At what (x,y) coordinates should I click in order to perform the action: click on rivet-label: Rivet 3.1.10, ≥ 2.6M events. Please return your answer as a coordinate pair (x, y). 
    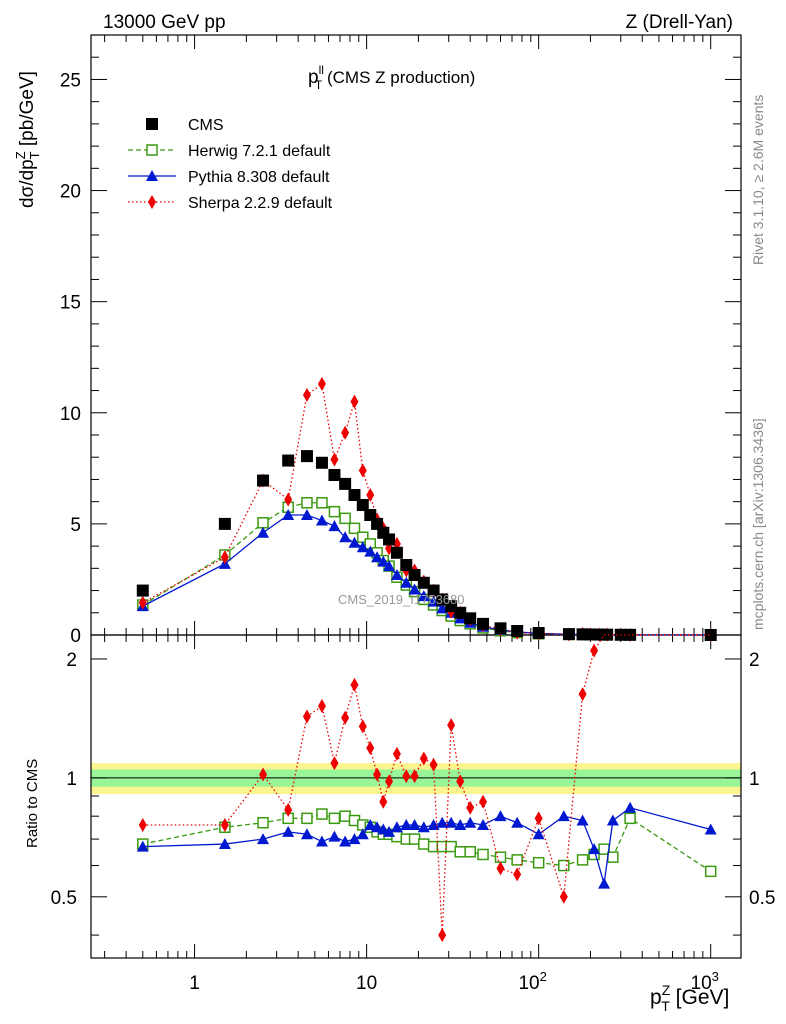
    Looking at the image, I should click on (758, 180).